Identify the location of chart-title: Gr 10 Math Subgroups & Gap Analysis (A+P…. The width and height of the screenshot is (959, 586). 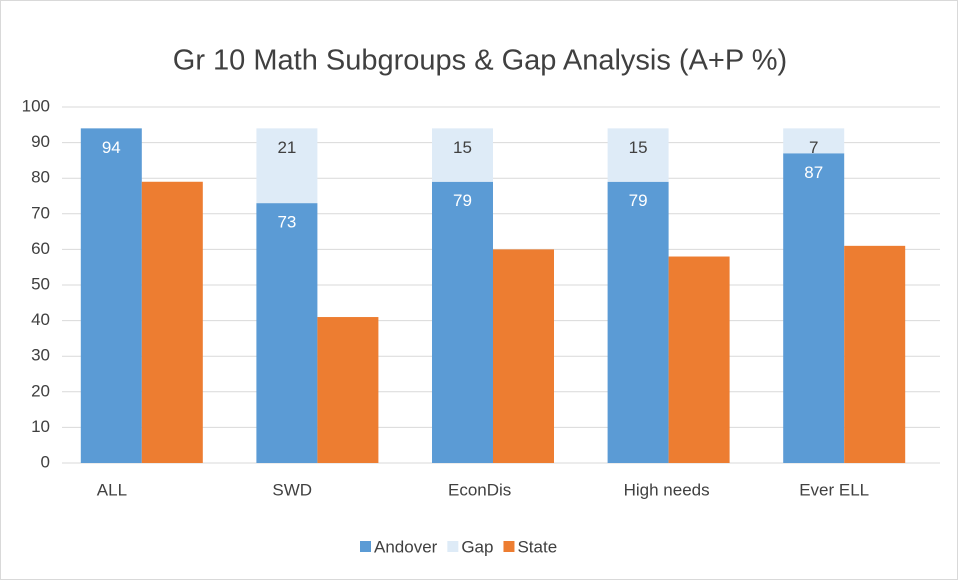
(480, 61).